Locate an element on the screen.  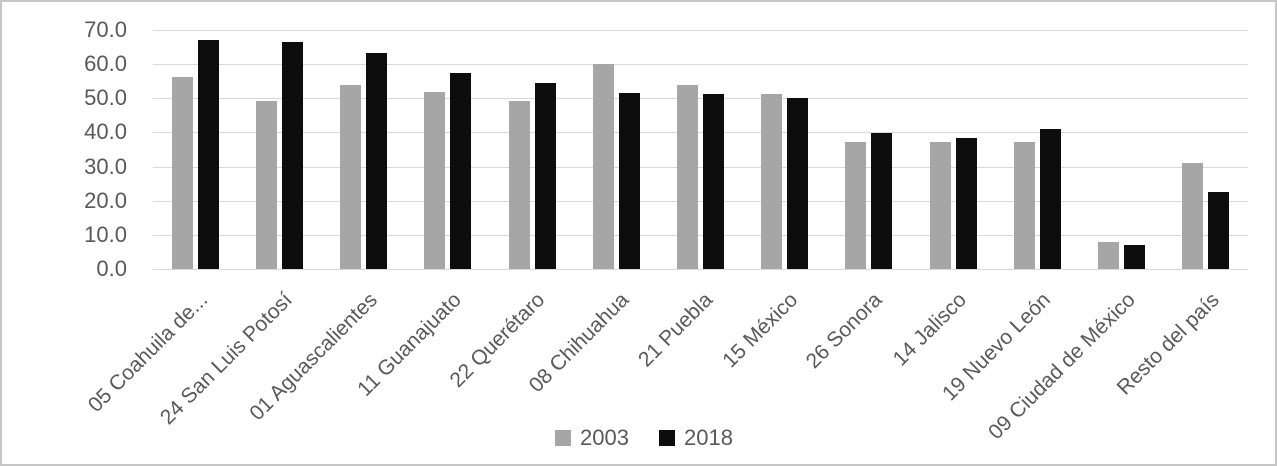
x-axis-category-label: 21 Puebla is located at coordinates (676, 330).